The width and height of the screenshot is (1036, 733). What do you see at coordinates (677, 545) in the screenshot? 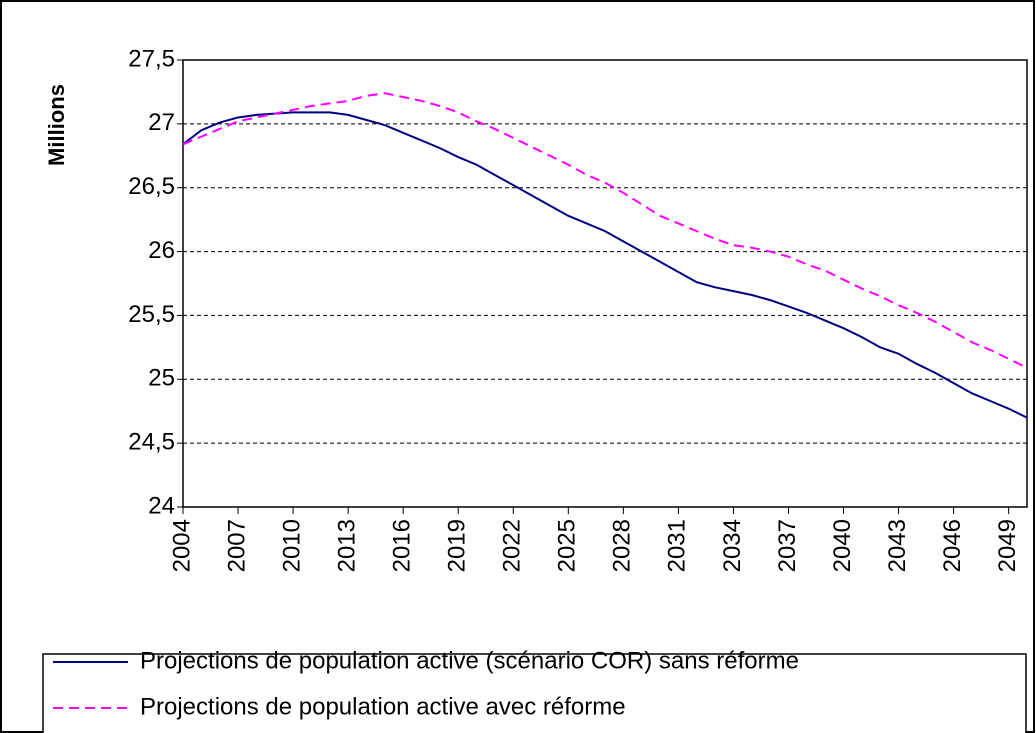
I see `x-tick-label: 2031` at bounding box center [677, 545].